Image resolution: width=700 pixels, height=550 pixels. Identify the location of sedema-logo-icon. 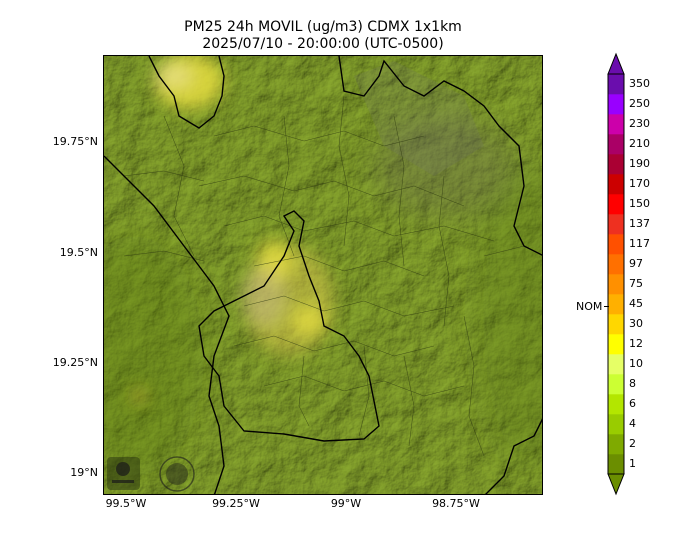
(123, 473).